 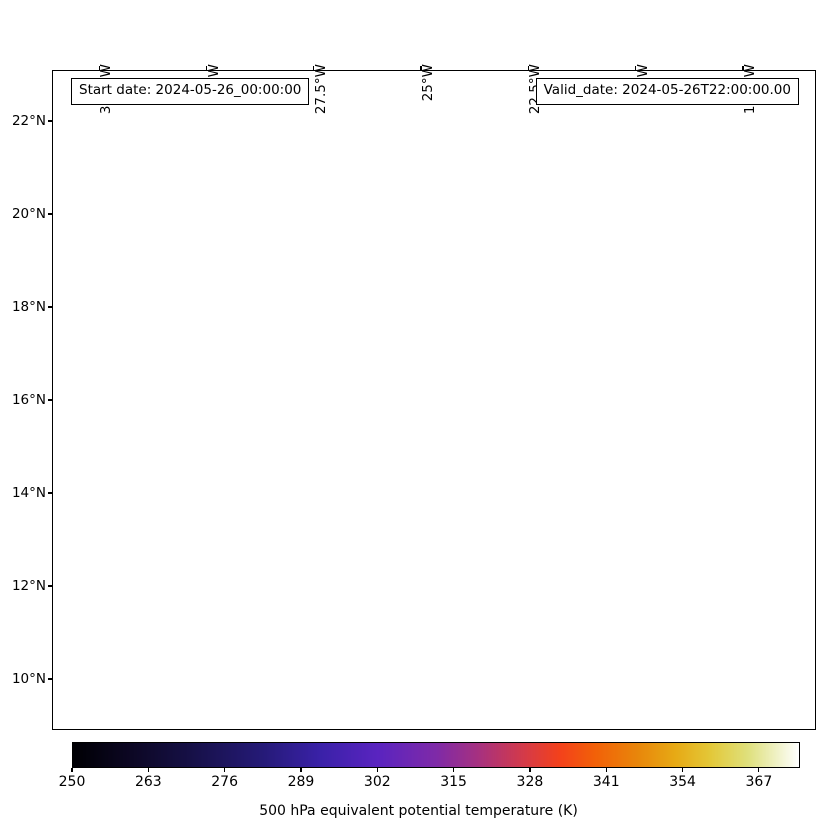 What do you see at coordinates (667, 91) in the screenshot?
I see `valid-date-banner: Valid_date: 2024-05-26T22:00:00.00` at bounding box center [667, 91].